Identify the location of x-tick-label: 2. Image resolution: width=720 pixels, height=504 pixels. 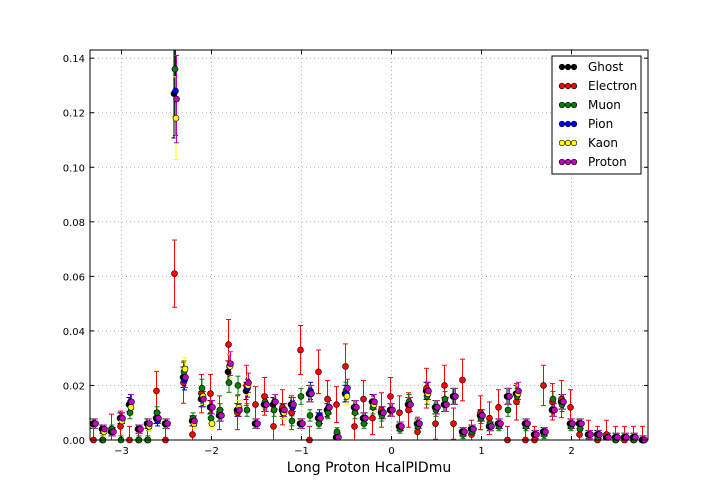
(571, 451).